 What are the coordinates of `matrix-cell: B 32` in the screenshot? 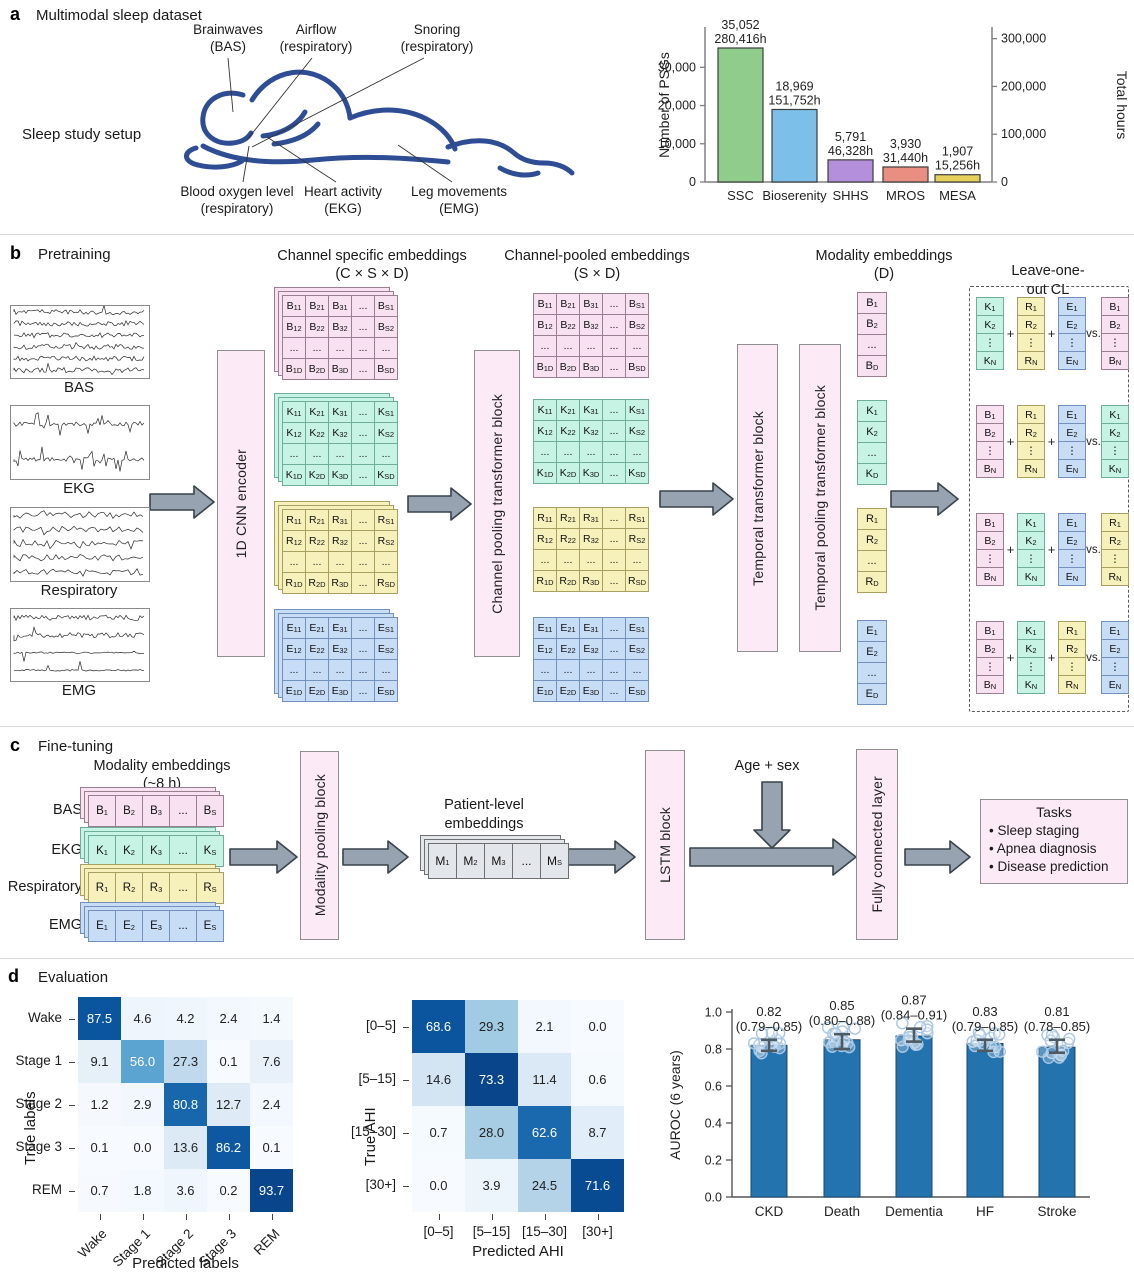 It's located at (591, 325).